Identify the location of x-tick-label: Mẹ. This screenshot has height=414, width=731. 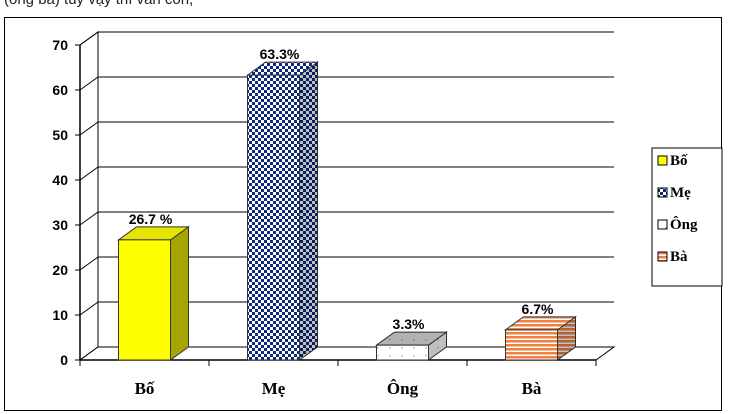
(274, 388).